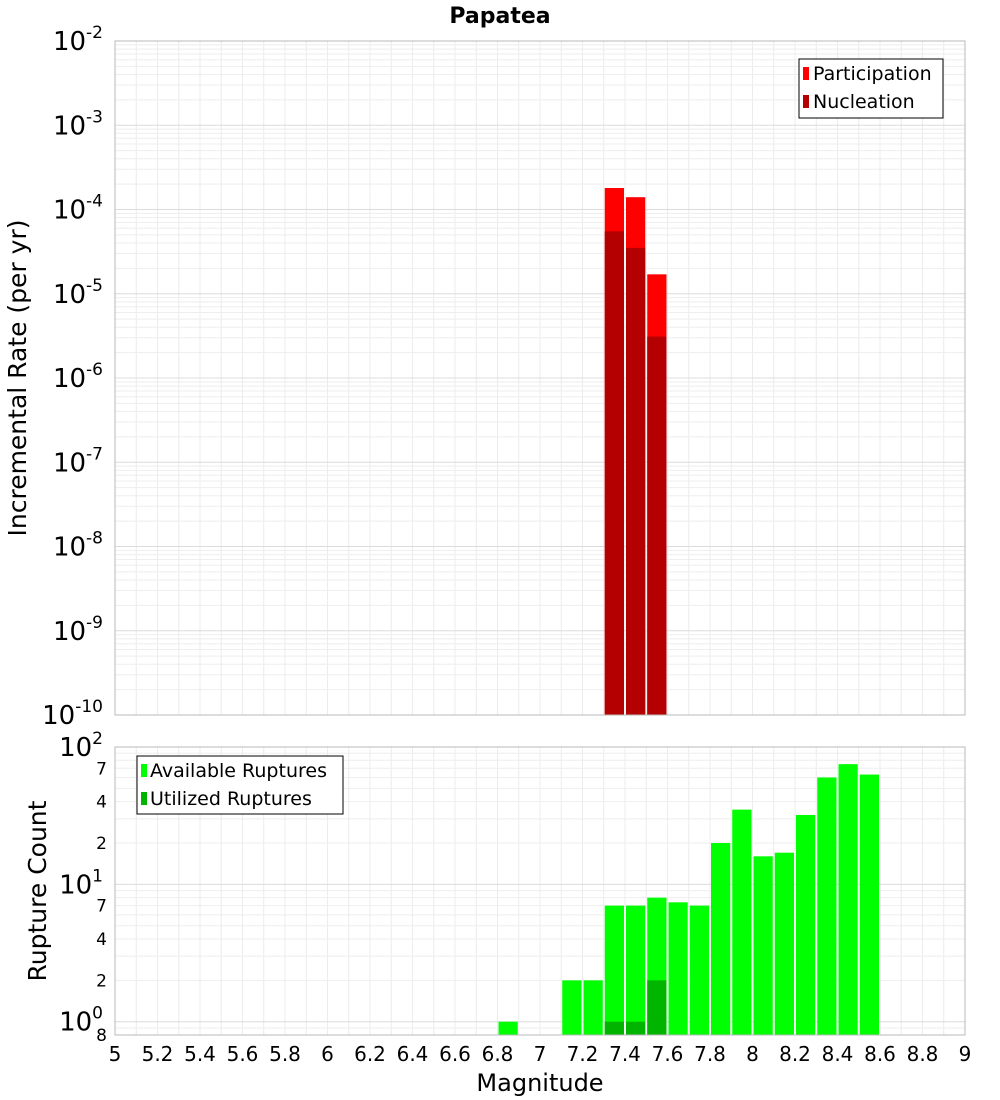 The height and width of the screenshot is (1100, 1000). What do you see at coordinates (231, 799) in the screenshot?
I see `legend-label-utilized: Utilized Ruptures` at bounding box center [231, 799].